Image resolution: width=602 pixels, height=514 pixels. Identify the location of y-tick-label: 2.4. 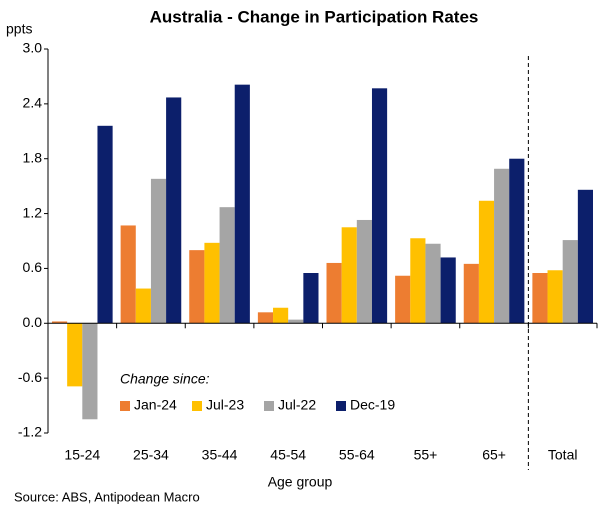
(33, 103).